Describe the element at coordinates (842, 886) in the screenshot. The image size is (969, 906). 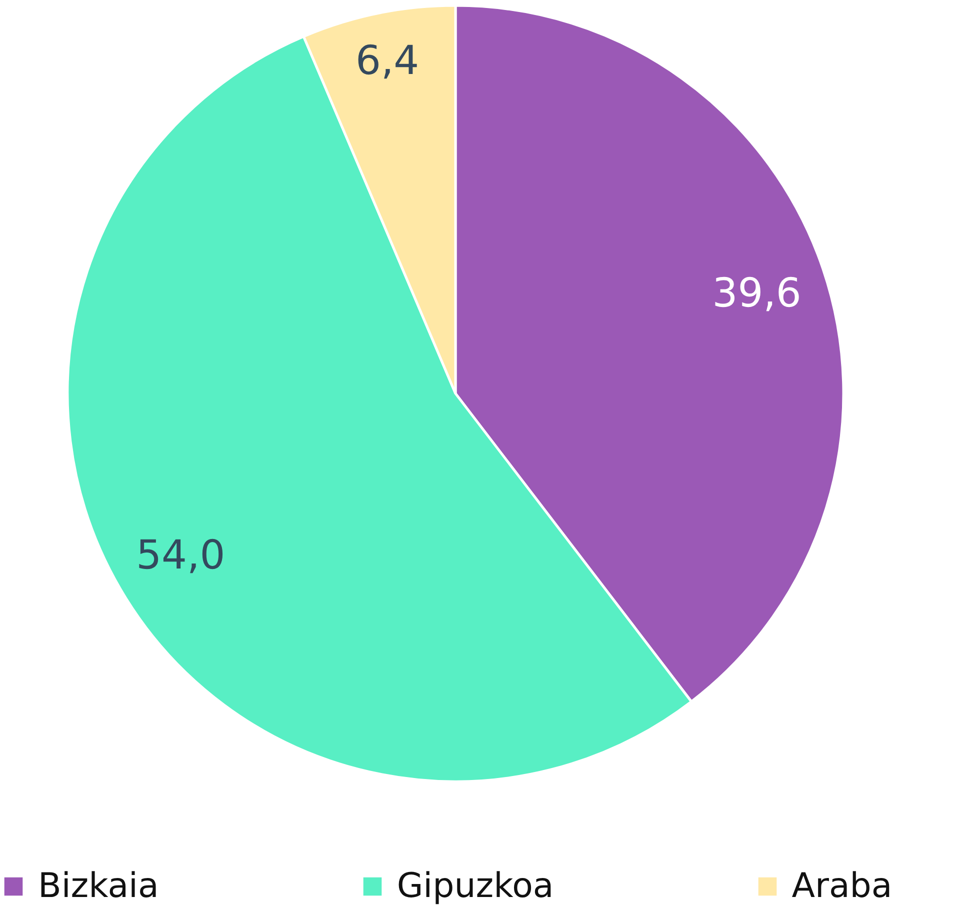
I see `legend-label: Araba` at that location.